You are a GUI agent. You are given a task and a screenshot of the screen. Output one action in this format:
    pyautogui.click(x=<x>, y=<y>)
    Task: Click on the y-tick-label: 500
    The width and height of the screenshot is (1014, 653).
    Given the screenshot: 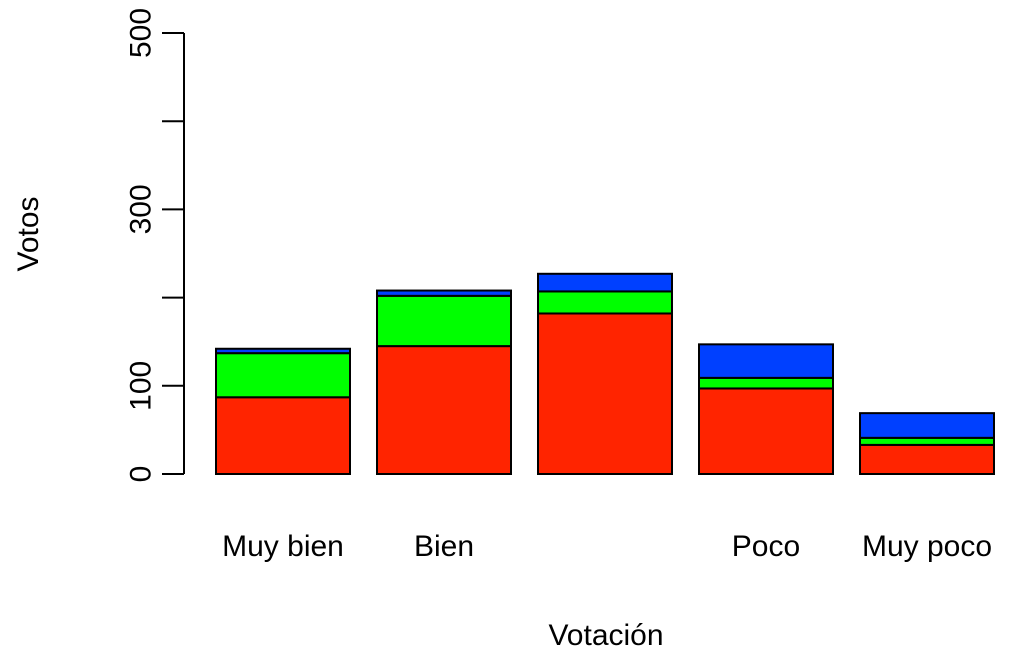 What is the action you would take?
    pyautogui.click(x=141, y=33)
    